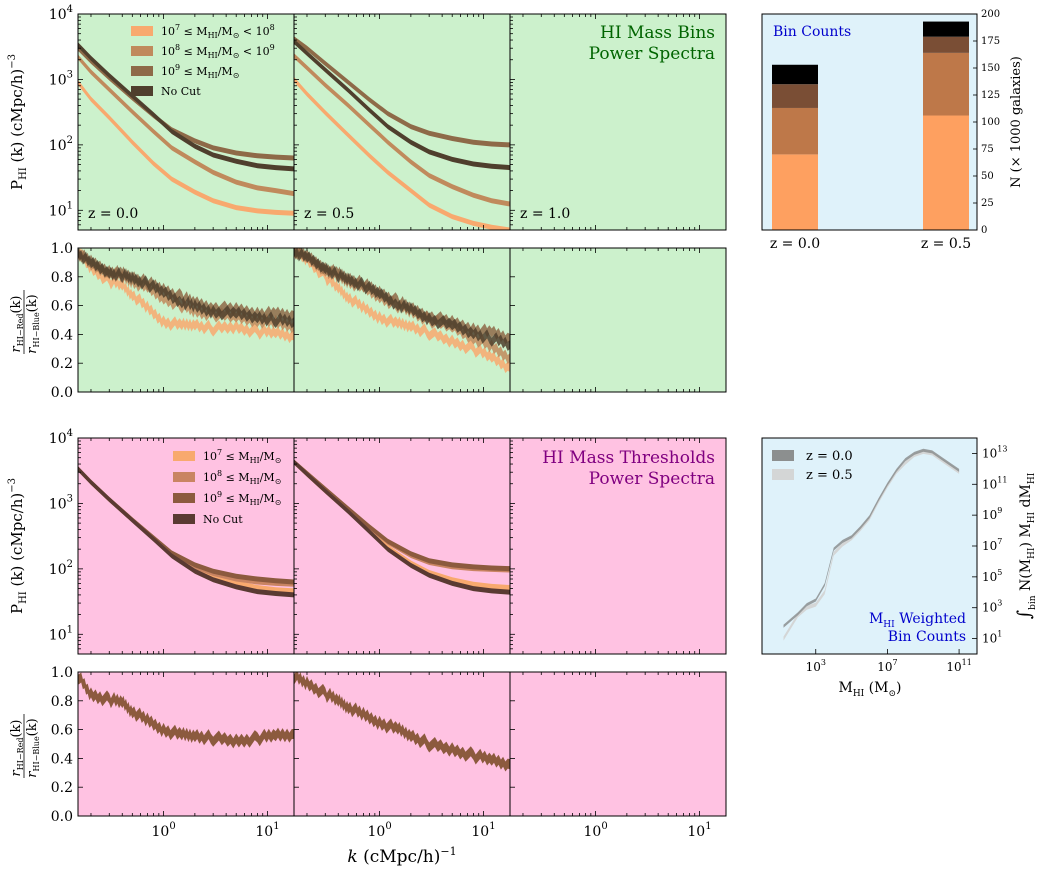  What do you see at coordinates (628, 458) in the screenshot?
I see `thresholds-title-line1: HI Mass Thresholds` at bounding box center [628, 458].